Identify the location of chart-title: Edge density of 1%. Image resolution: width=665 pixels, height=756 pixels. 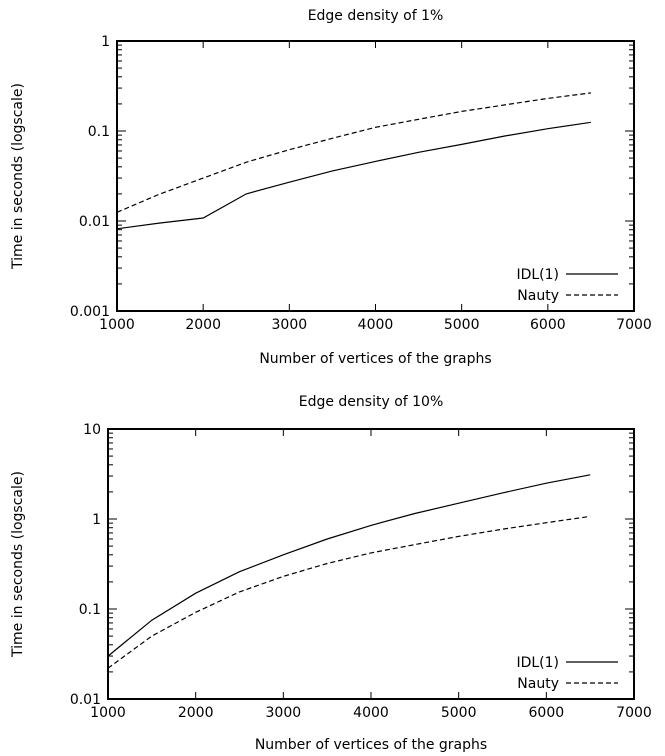
(376, 16).